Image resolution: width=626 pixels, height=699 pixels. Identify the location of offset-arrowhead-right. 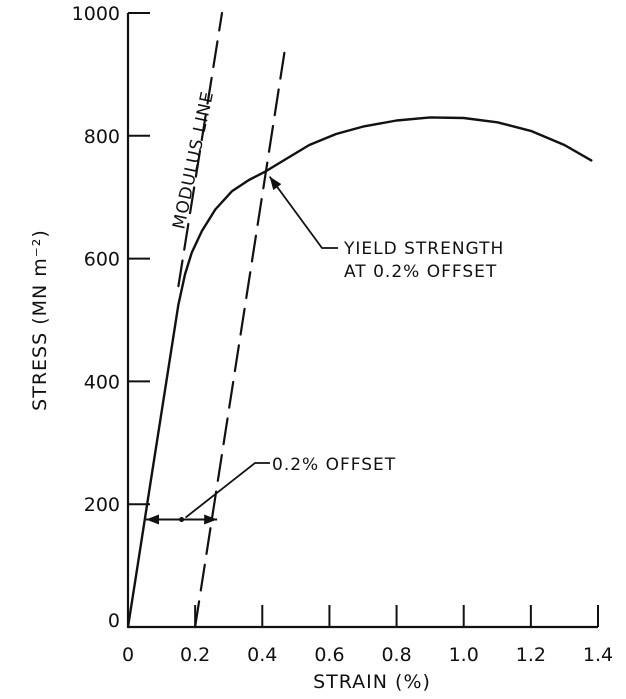
(211, 519).